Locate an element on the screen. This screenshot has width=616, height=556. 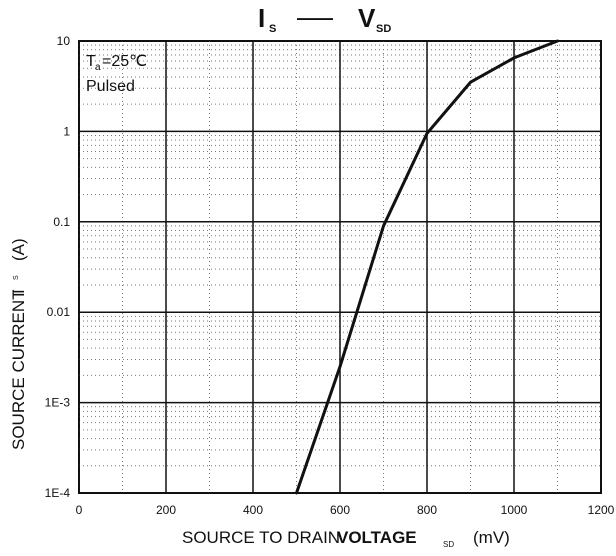
title-left-main: I is located at coordinates (261, 18).